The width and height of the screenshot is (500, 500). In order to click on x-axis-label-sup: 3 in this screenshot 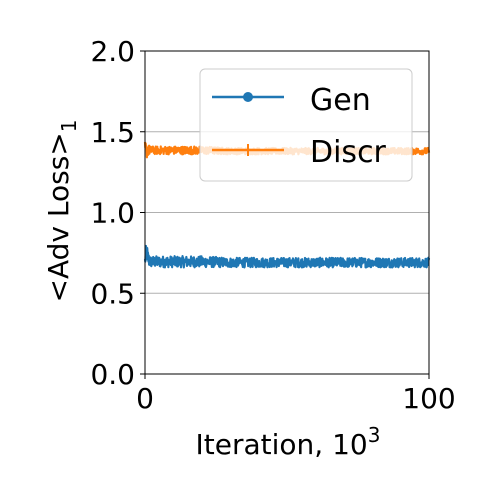, I will do `click(374, 435)`.